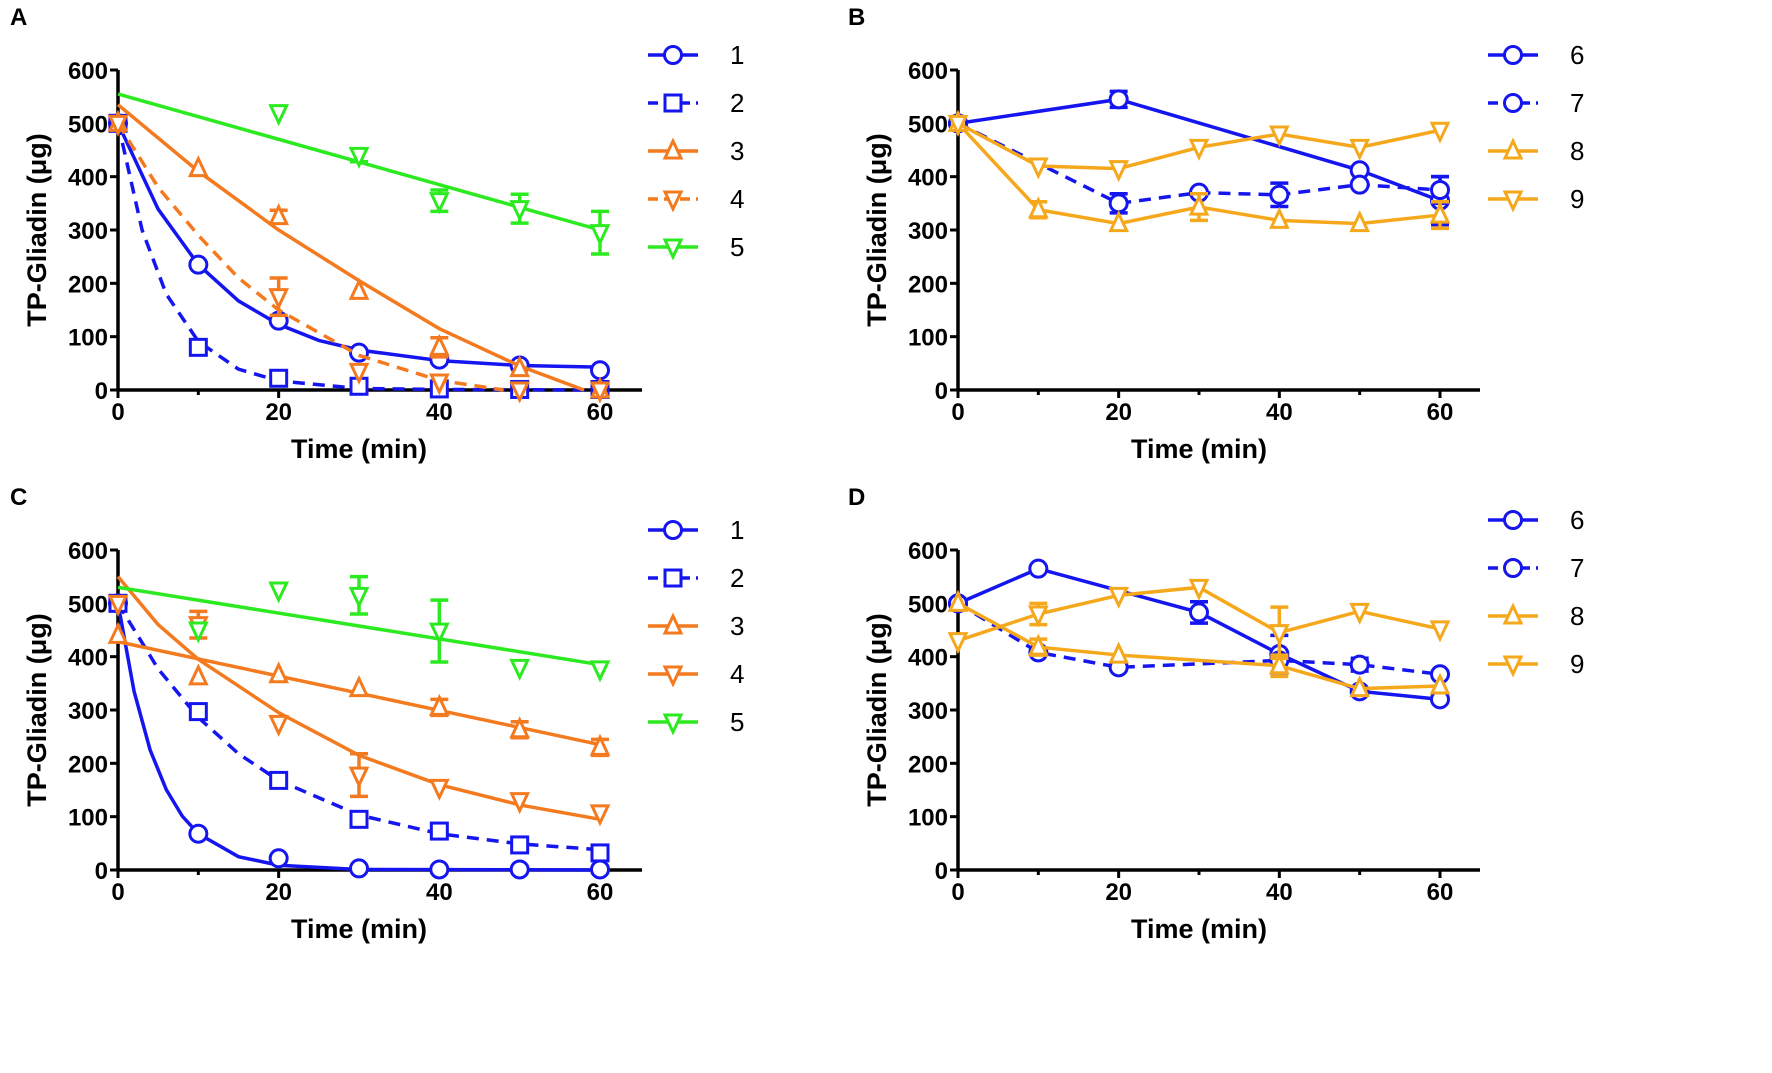 The height and width of the screenshot is (1073, 1772). I want to click on legend-label: 2, so click(737, 103).